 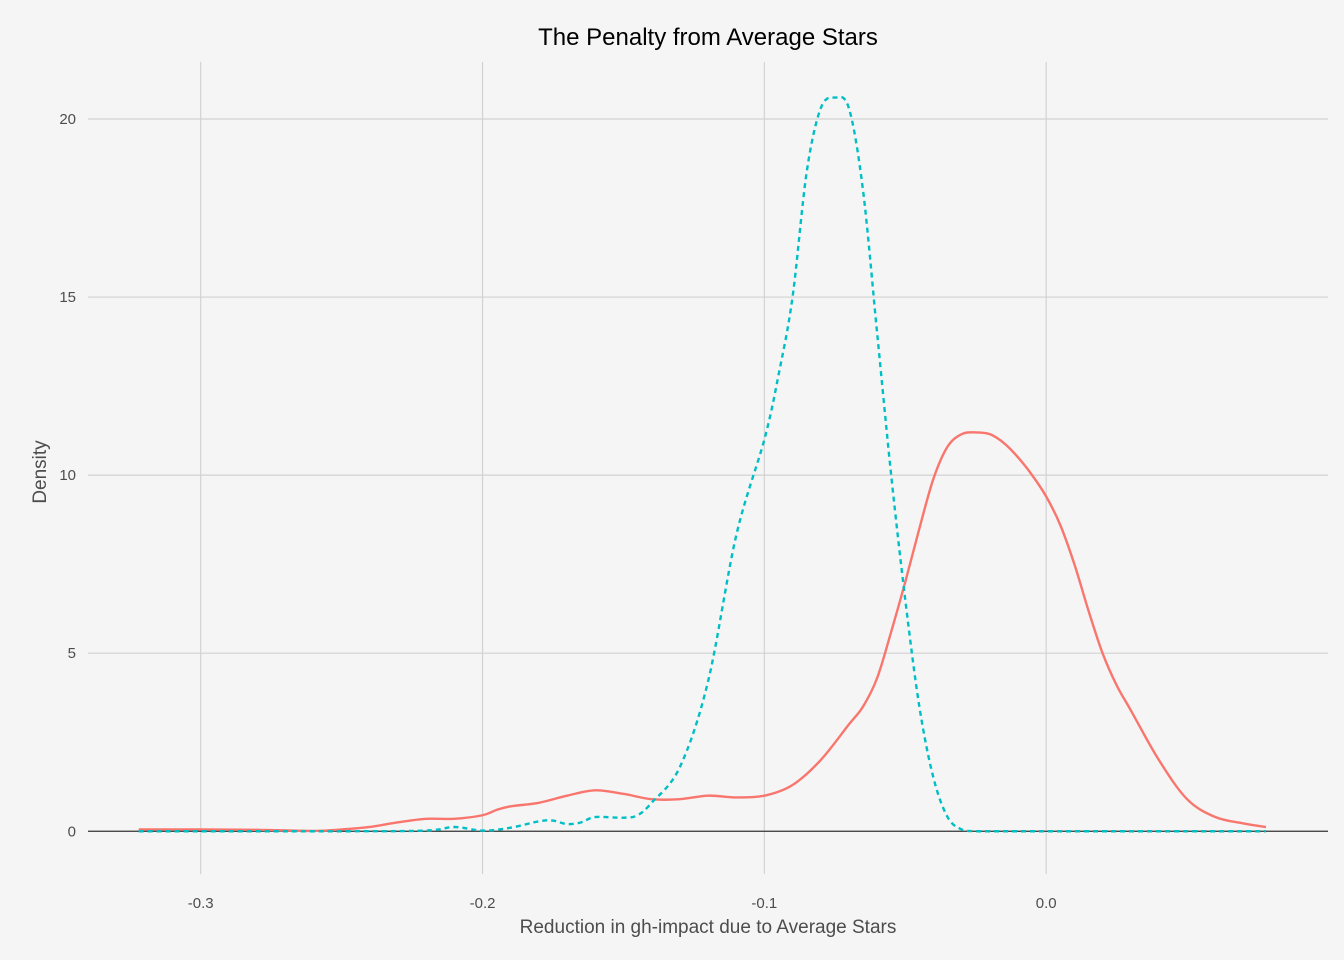 I want to click on x-tick-labels: -0.3 -0.2 -0.1 0.0, so click(x=622, y=903).